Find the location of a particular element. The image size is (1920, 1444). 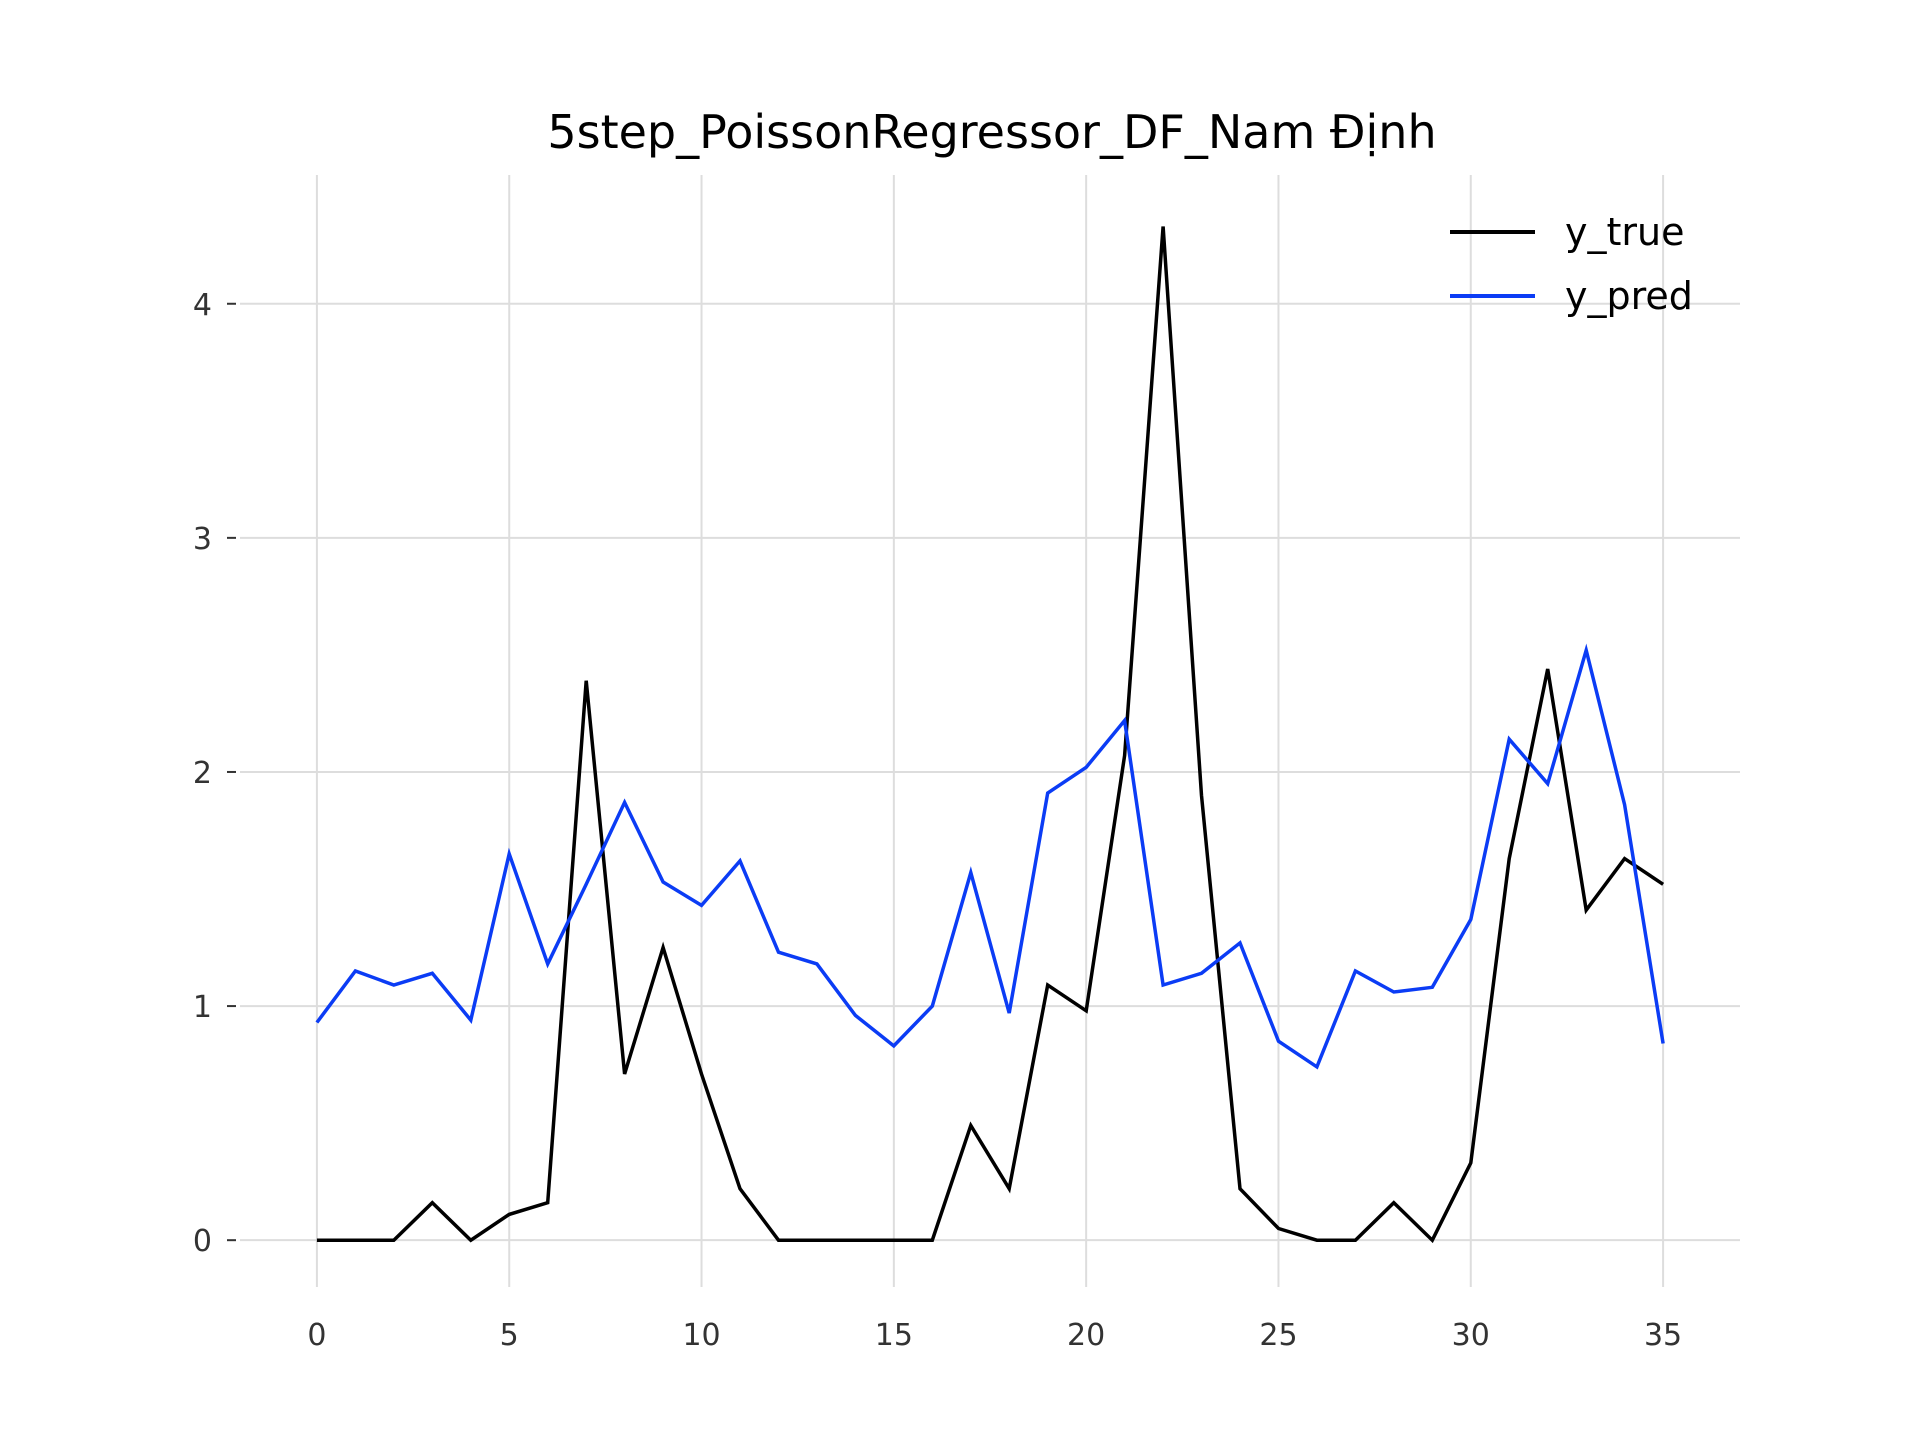

y-tick-label: 0 is located at coordinates (202, 1241).